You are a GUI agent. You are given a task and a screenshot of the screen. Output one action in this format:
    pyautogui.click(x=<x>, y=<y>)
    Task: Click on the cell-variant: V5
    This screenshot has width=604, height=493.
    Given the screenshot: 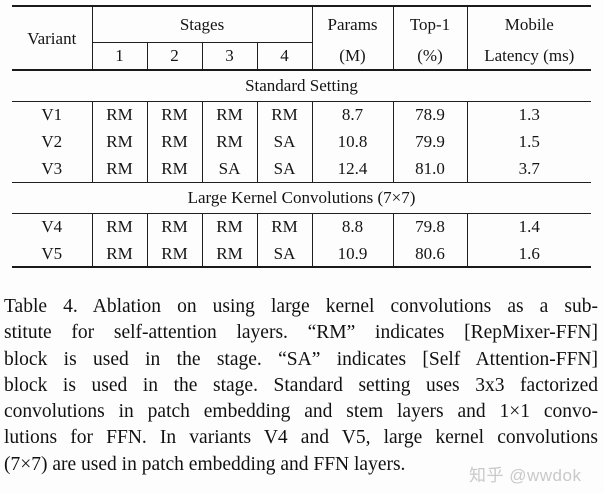 What is the action you would take?
    pyautogui.click(x=52, y=254)
    